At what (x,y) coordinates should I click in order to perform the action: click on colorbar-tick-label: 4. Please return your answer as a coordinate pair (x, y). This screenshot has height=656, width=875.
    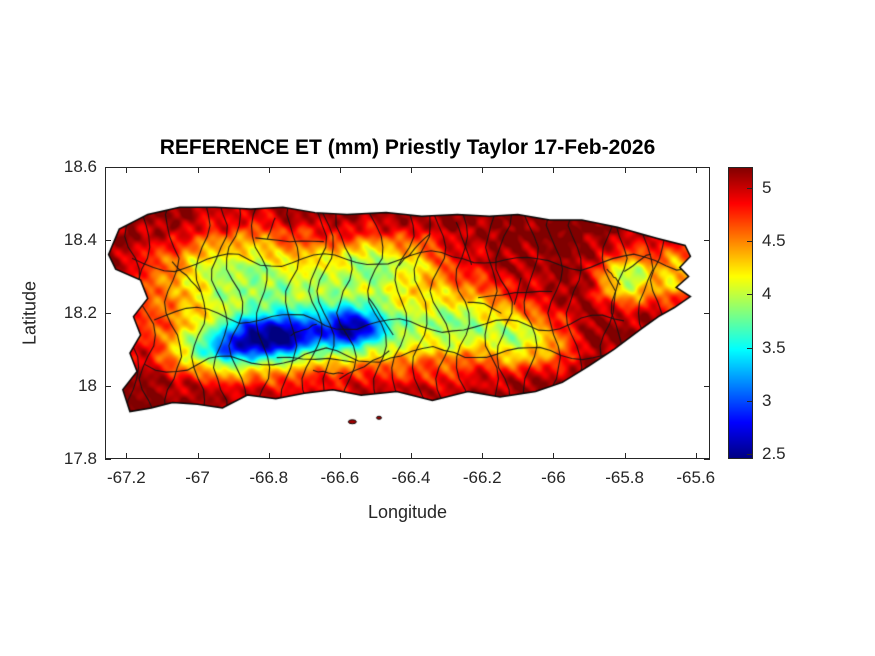
    Looking at the image, I should click on (767, 294).